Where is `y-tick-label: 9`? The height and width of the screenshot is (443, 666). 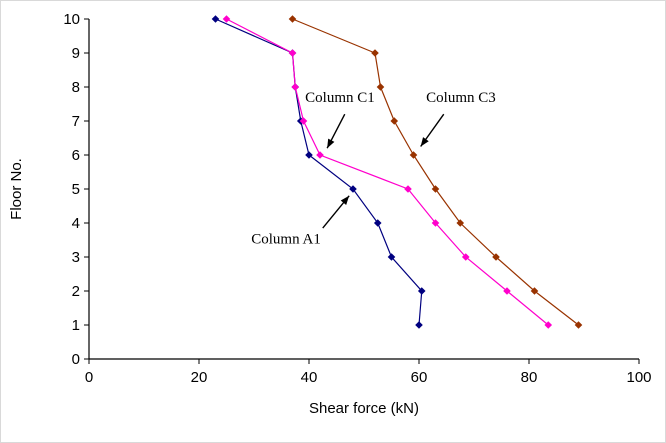 y-tick-label: 9 is located at coordinates (76, 53).